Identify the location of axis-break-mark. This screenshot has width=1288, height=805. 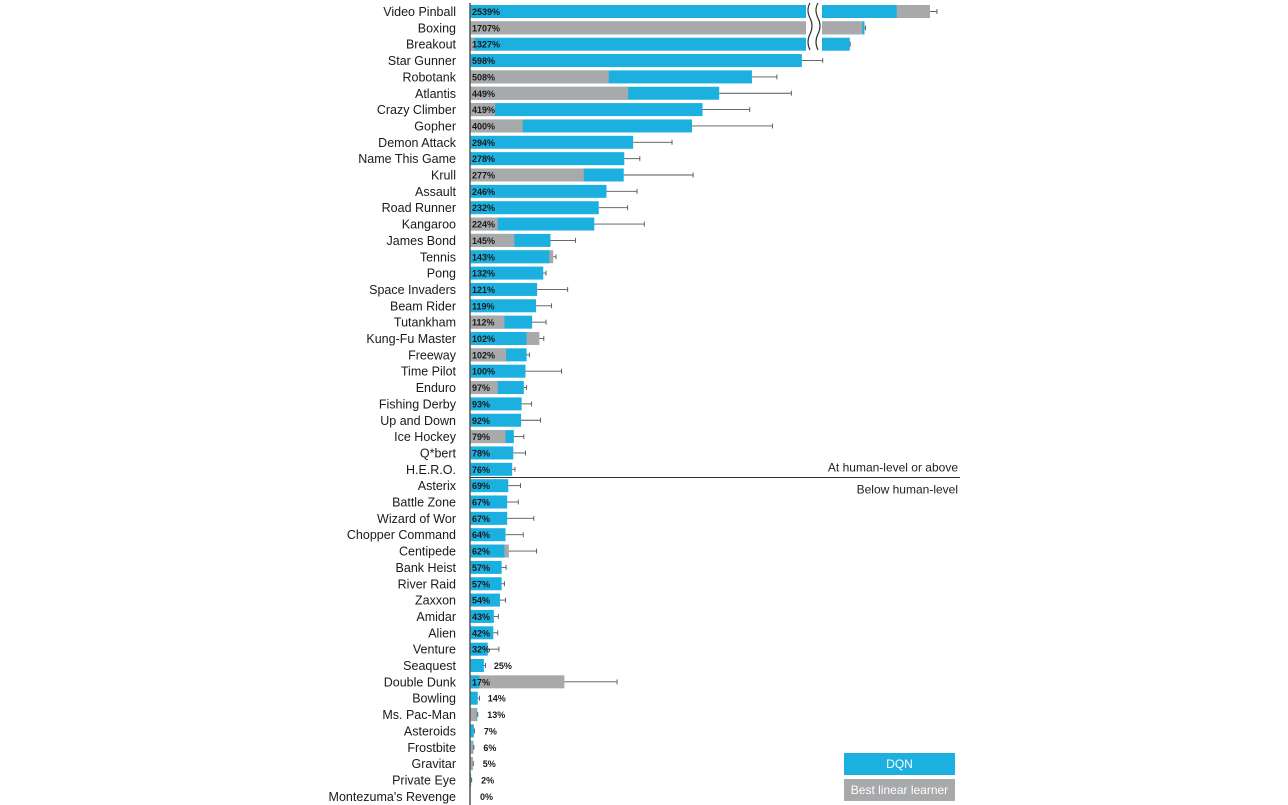
(814, 27).